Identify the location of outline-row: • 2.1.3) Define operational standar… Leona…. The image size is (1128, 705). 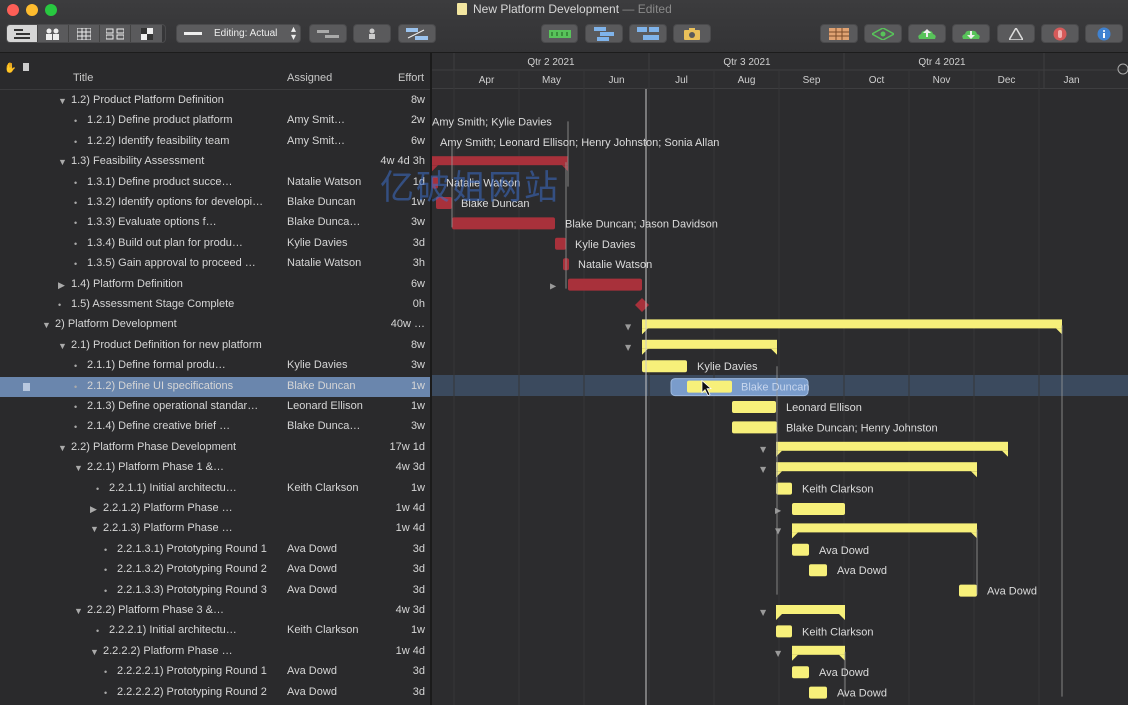
(215, 407).